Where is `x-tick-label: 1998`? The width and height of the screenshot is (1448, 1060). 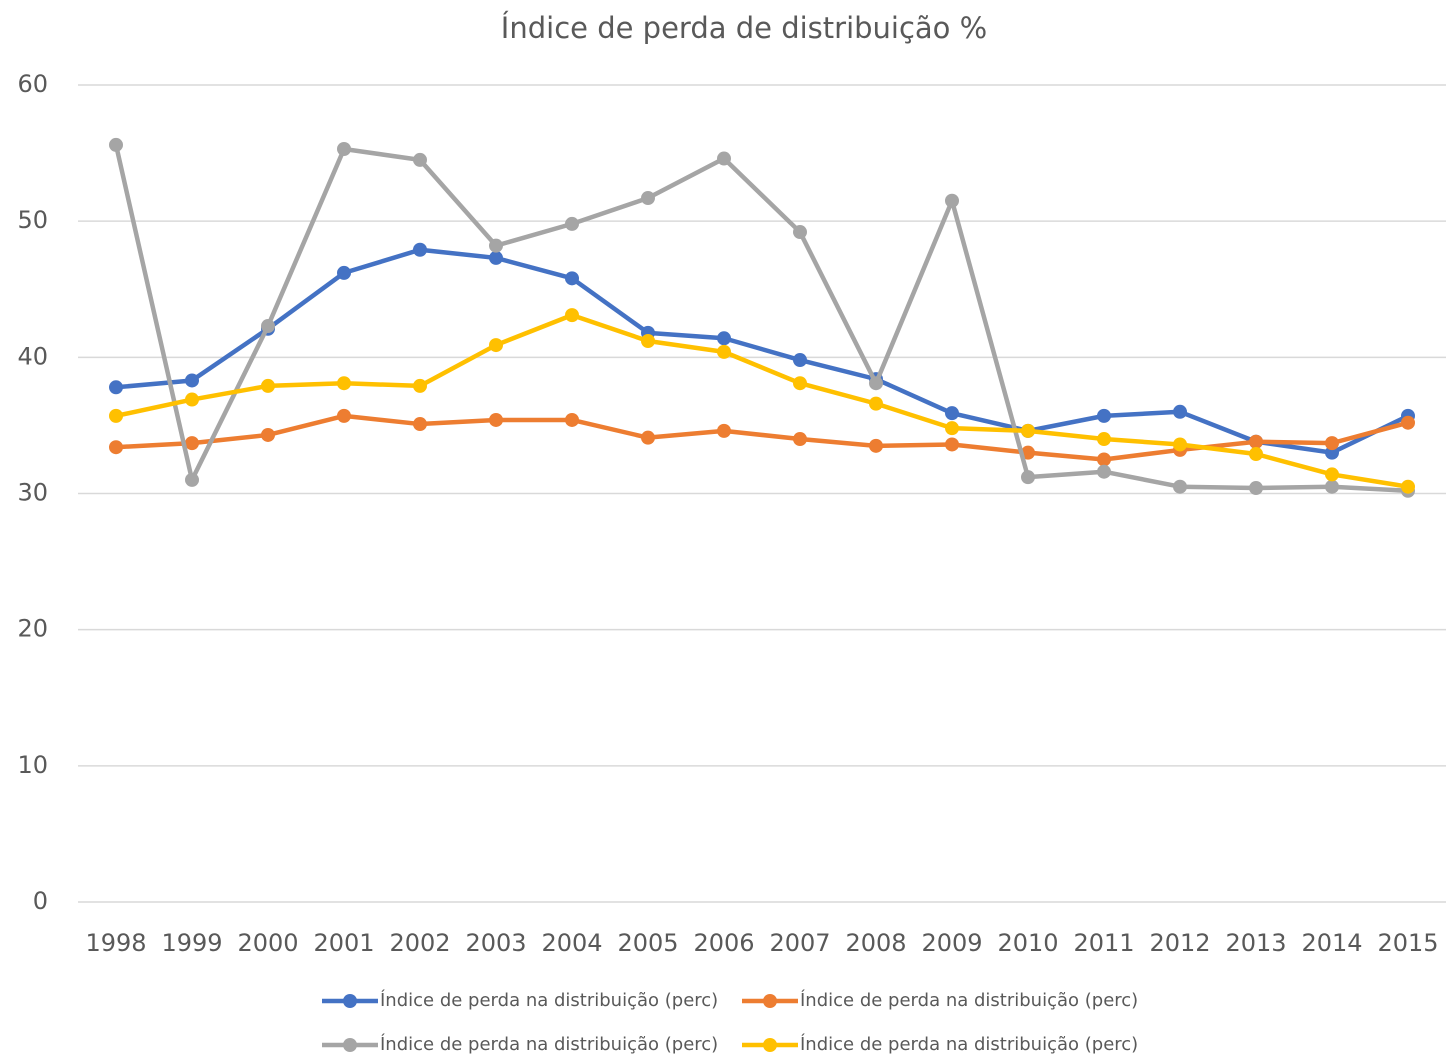 x-tick-label: 1998 is located at coordinates (115, 943).